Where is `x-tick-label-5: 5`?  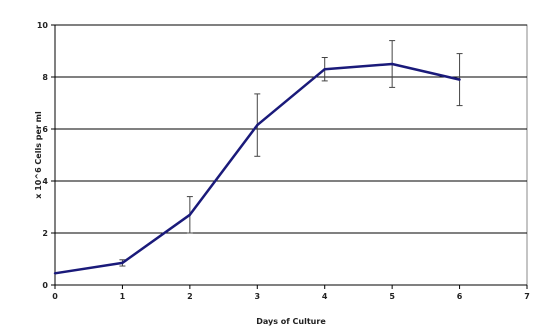 x-tick-label-5: 5 is located at coordinates (392, 296).